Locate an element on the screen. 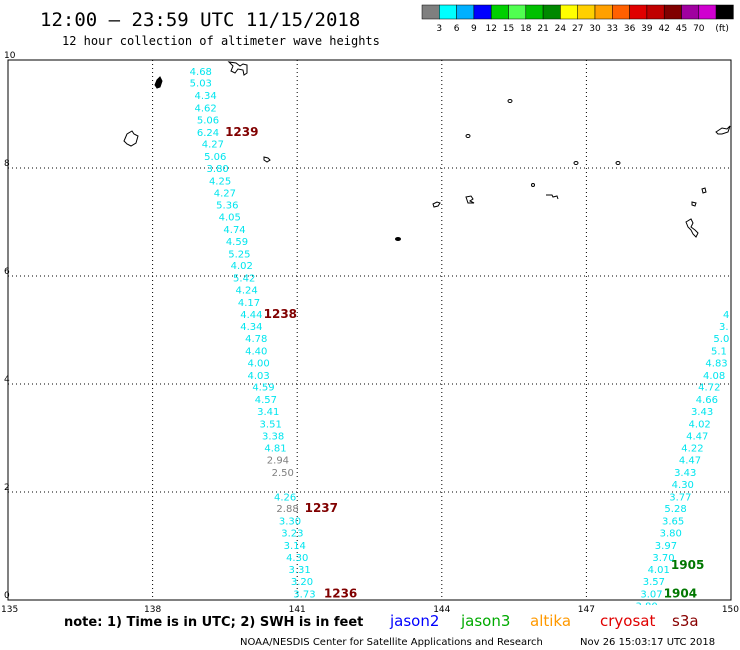  swh-value: 3.20 is located at coordinates (302, 582).